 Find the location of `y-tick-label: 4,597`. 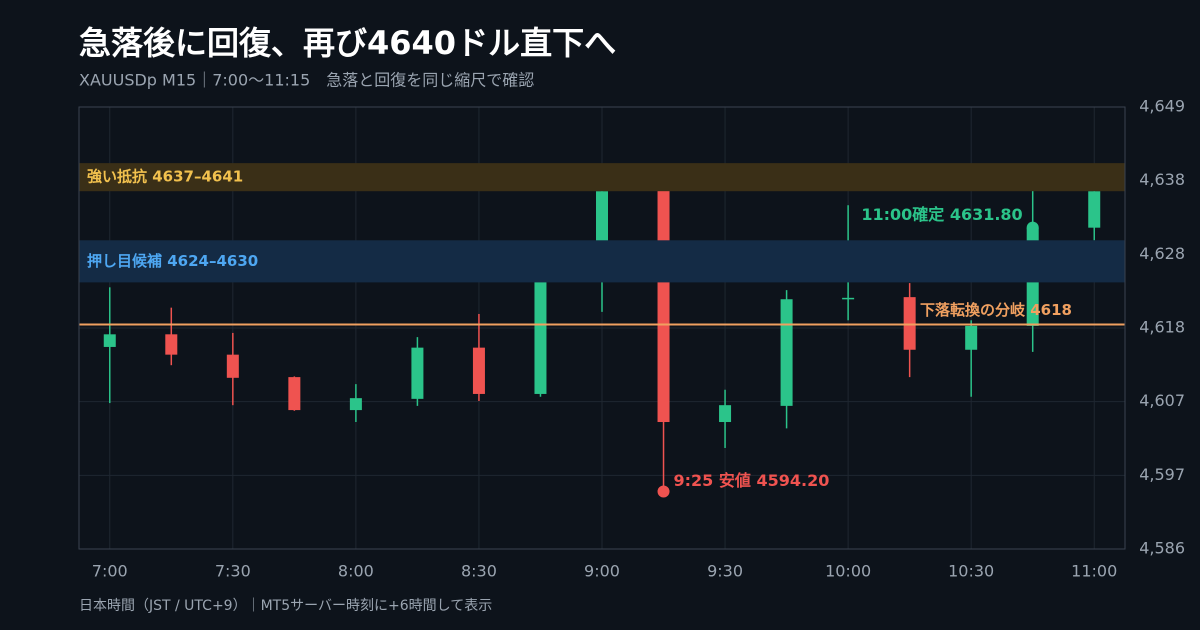

y-tick-label: 4,597 is located at coordinates (1162, 474).